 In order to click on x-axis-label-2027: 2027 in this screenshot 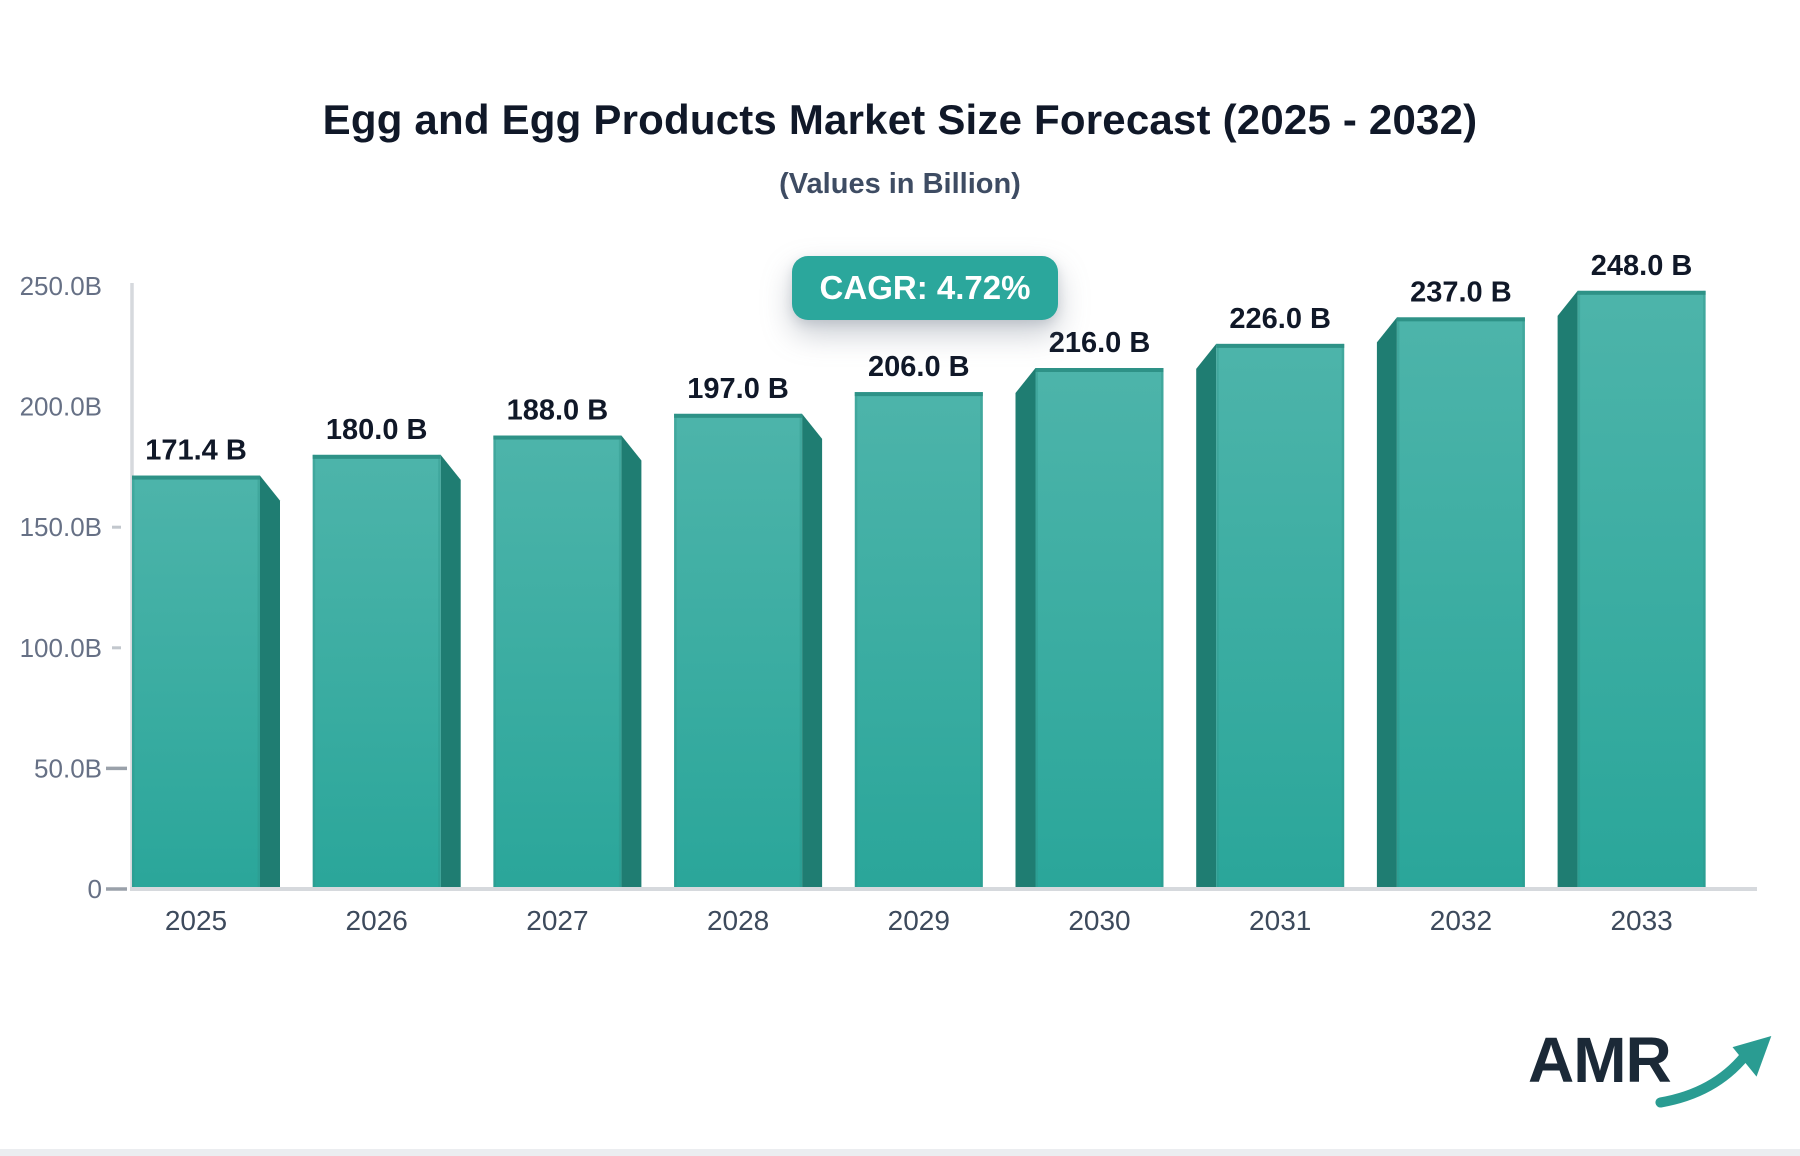, I will do `click(557, 920)`.